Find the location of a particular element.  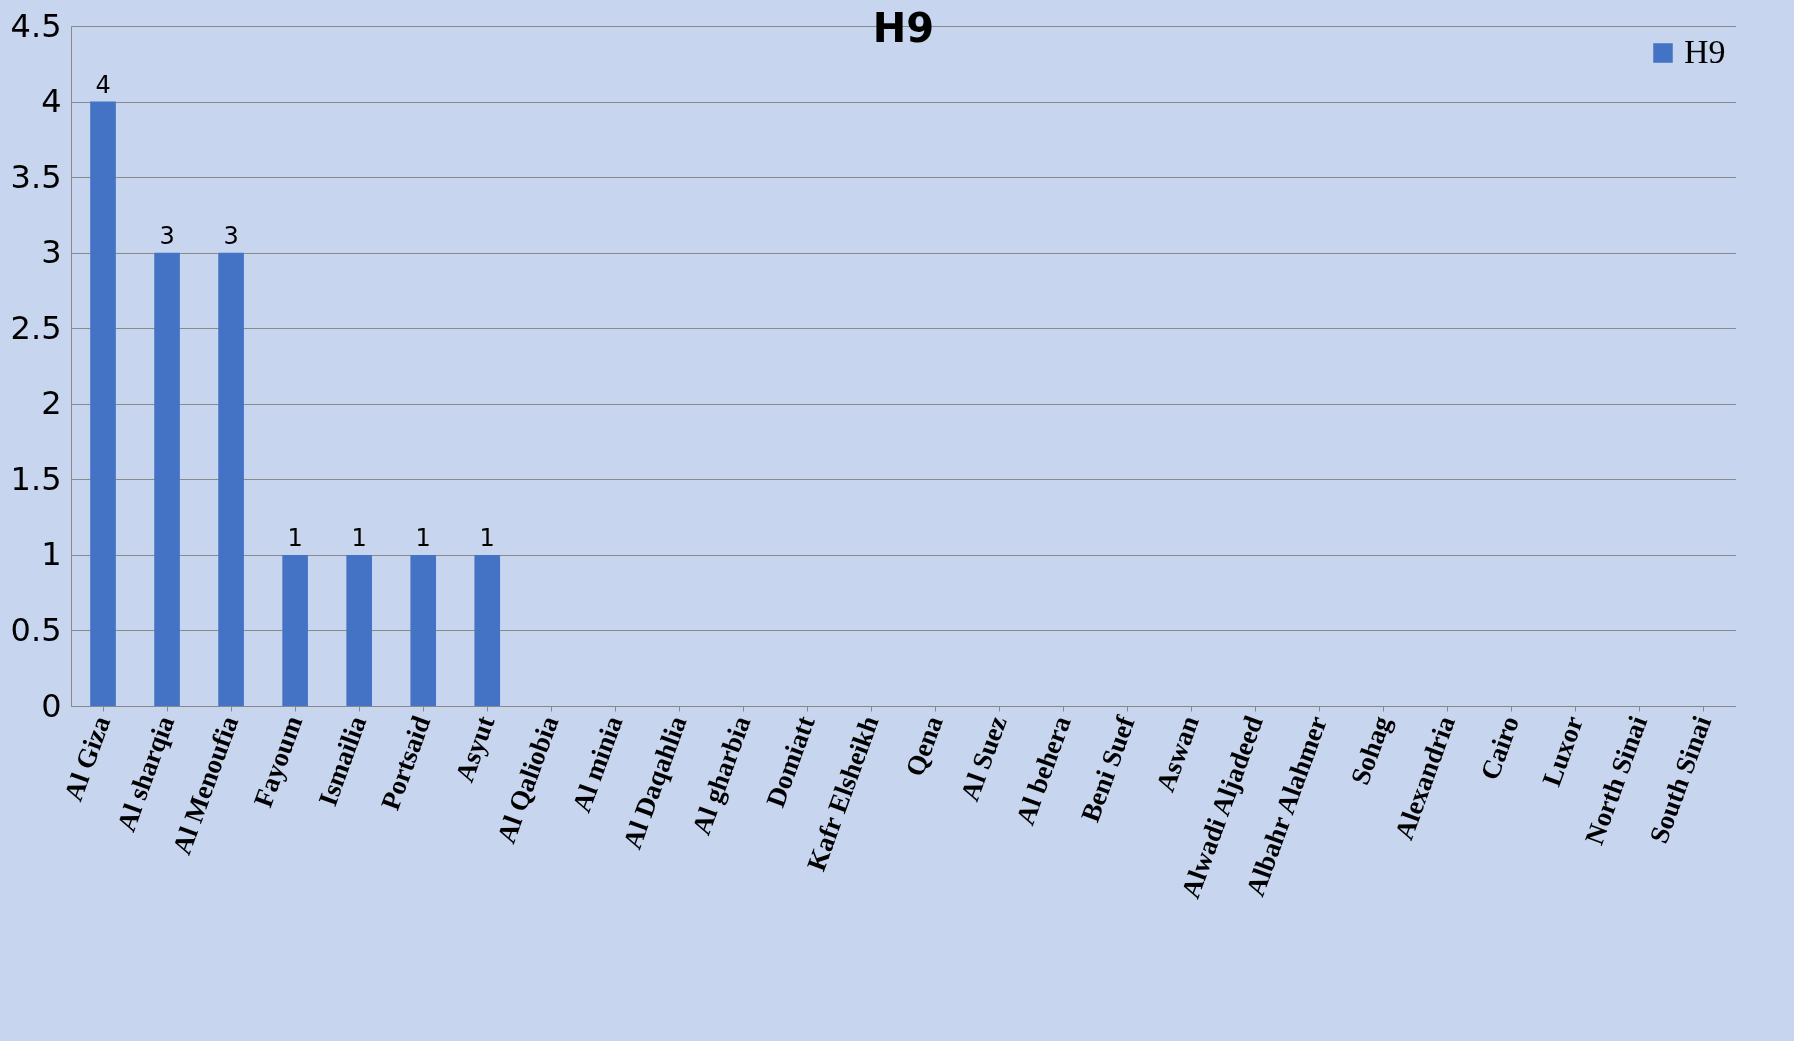

x-tick-label: Al gharbia is located at coordinates (721, 775).